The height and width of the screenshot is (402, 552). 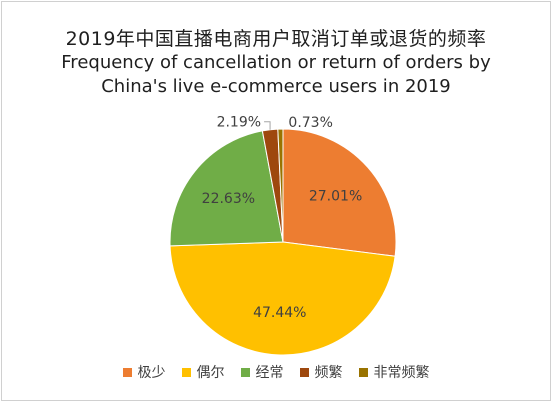 I want to click on legend-label-5: 非常频繁, so click(x=401, y=373).